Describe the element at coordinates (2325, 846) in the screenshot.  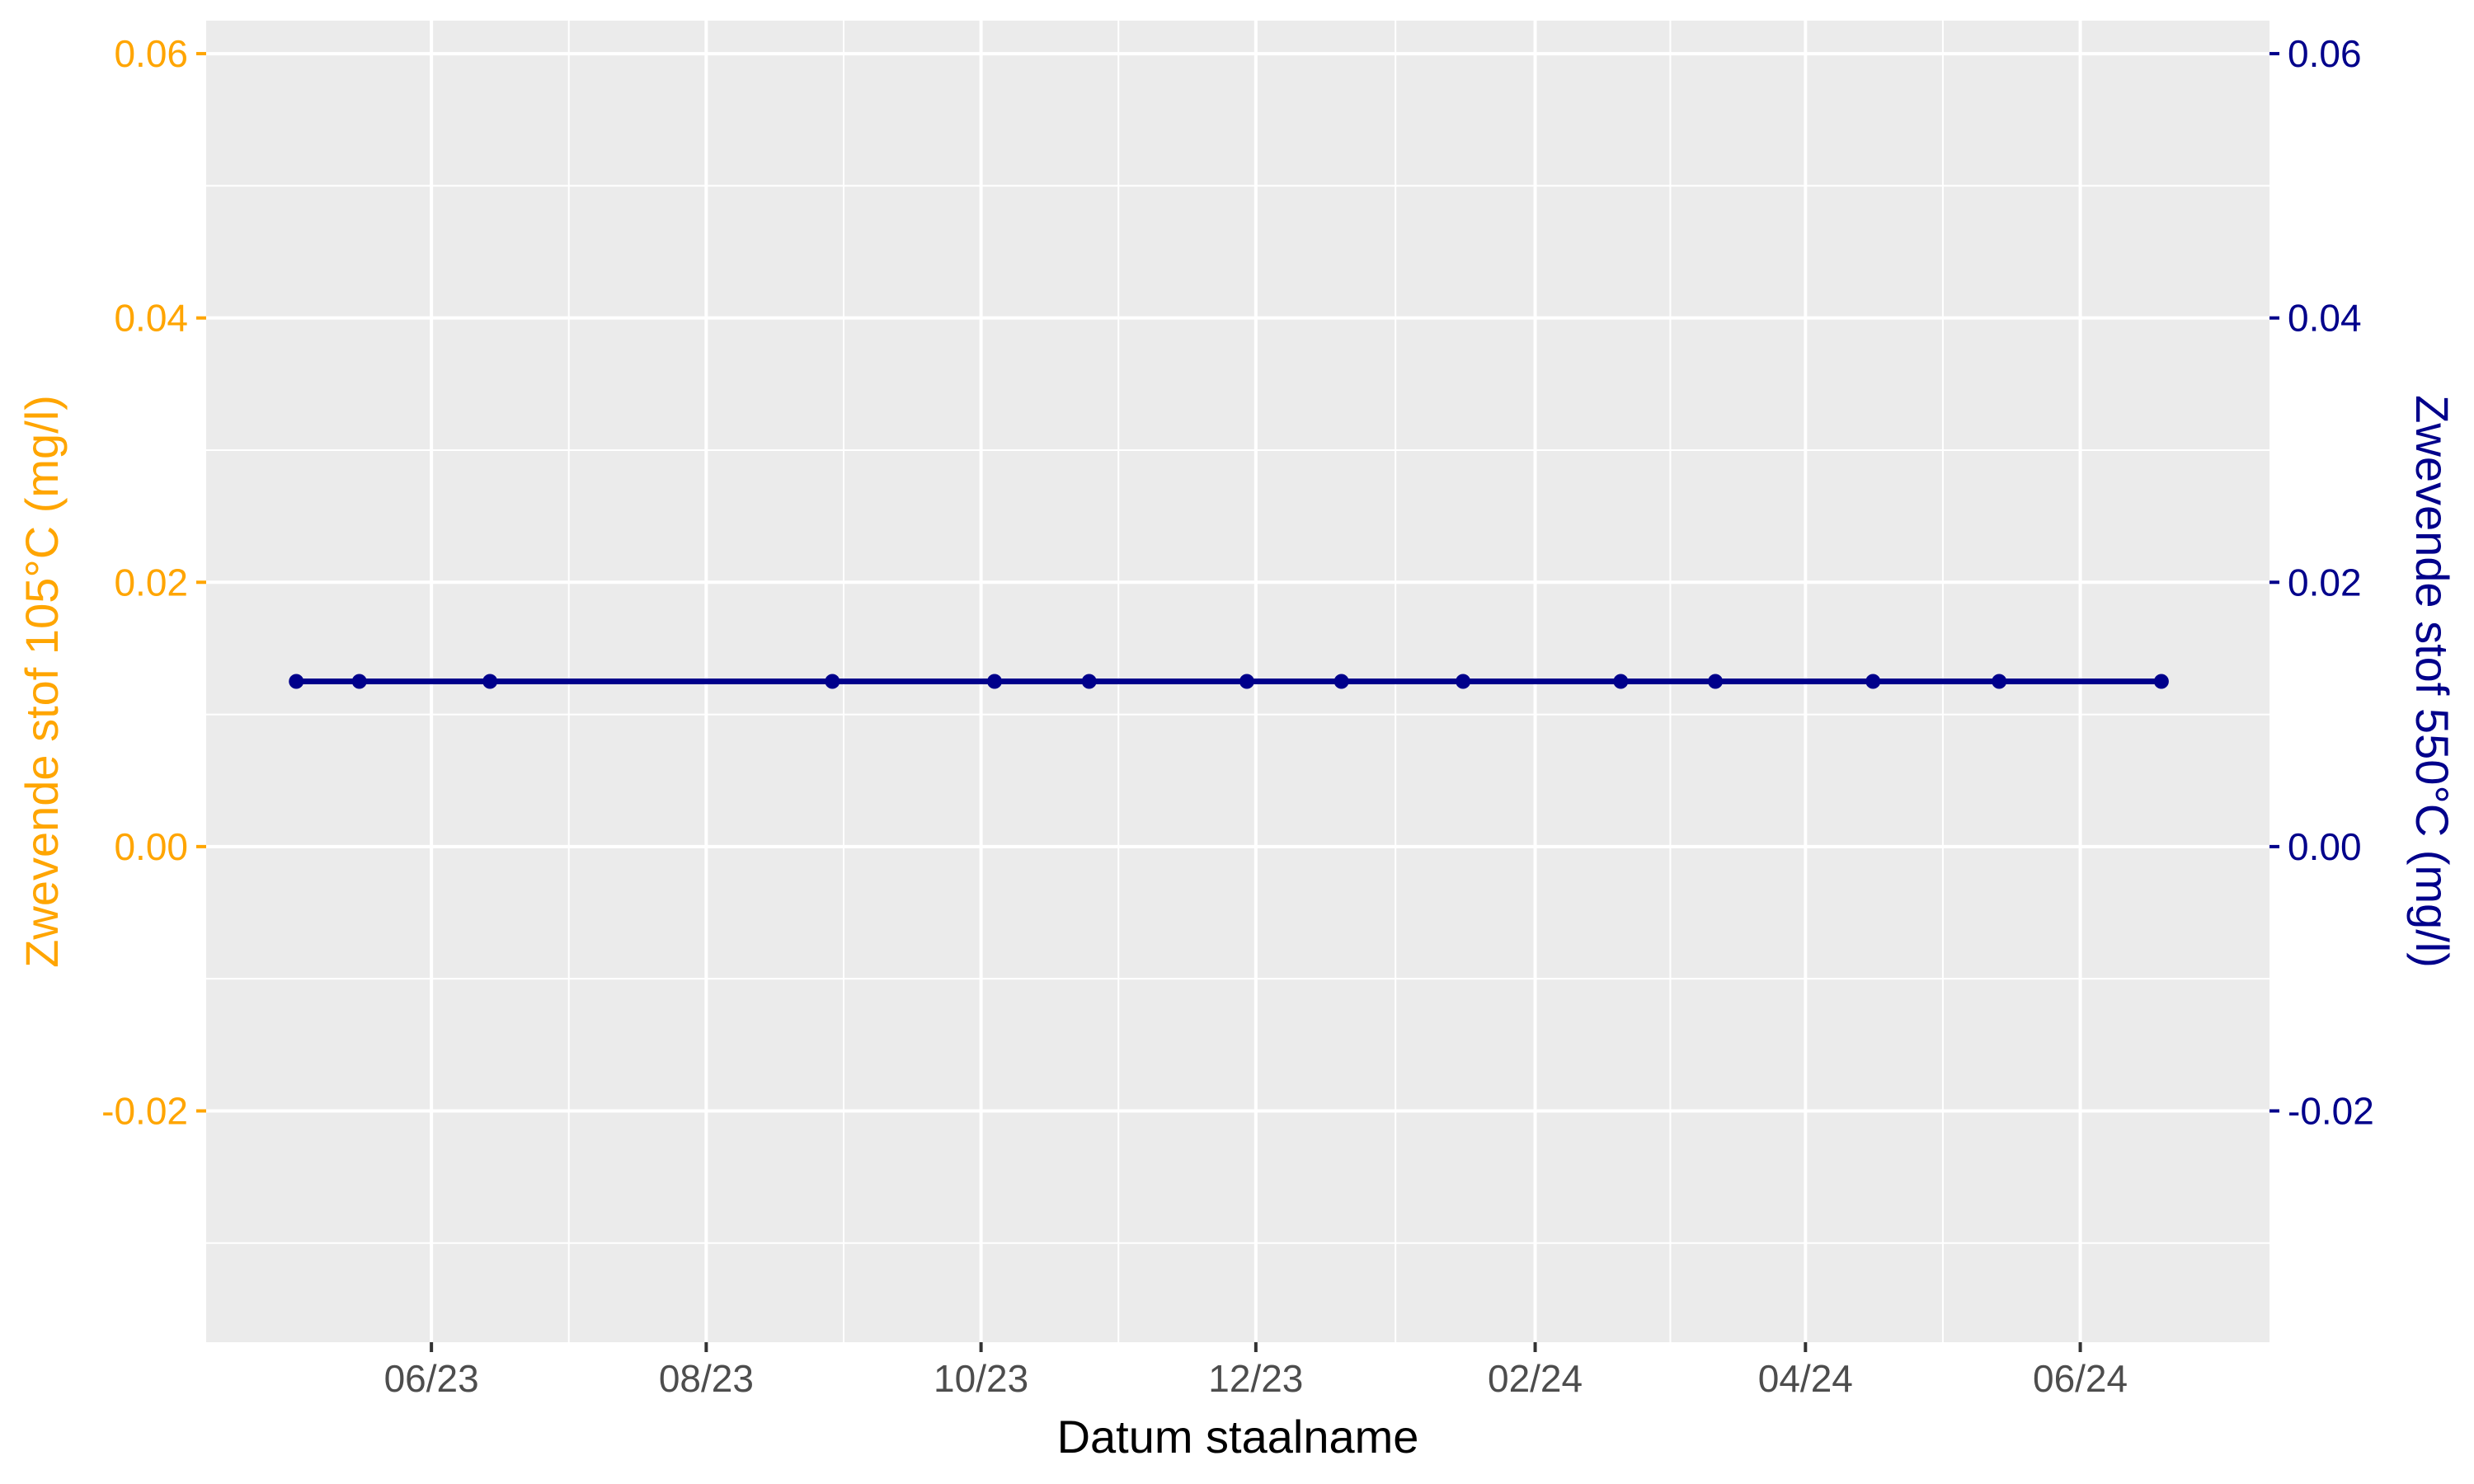
I see `right-y-tick-label: 0.00` at that location.